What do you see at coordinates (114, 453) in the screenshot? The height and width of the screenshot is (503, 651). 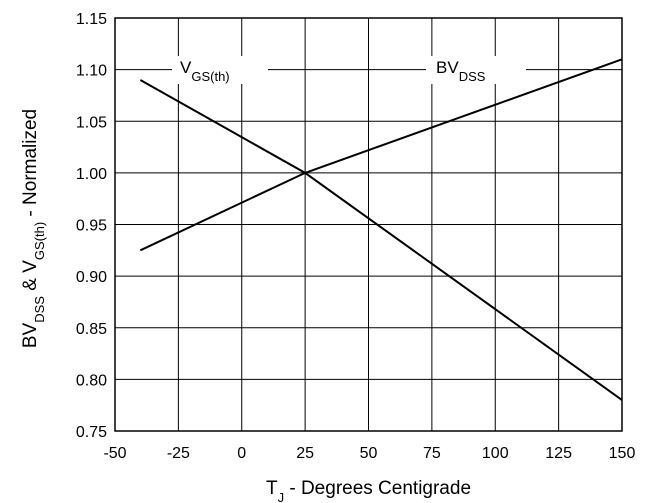 I see `x-tick-label: -50` at bounding box center [114, 453].